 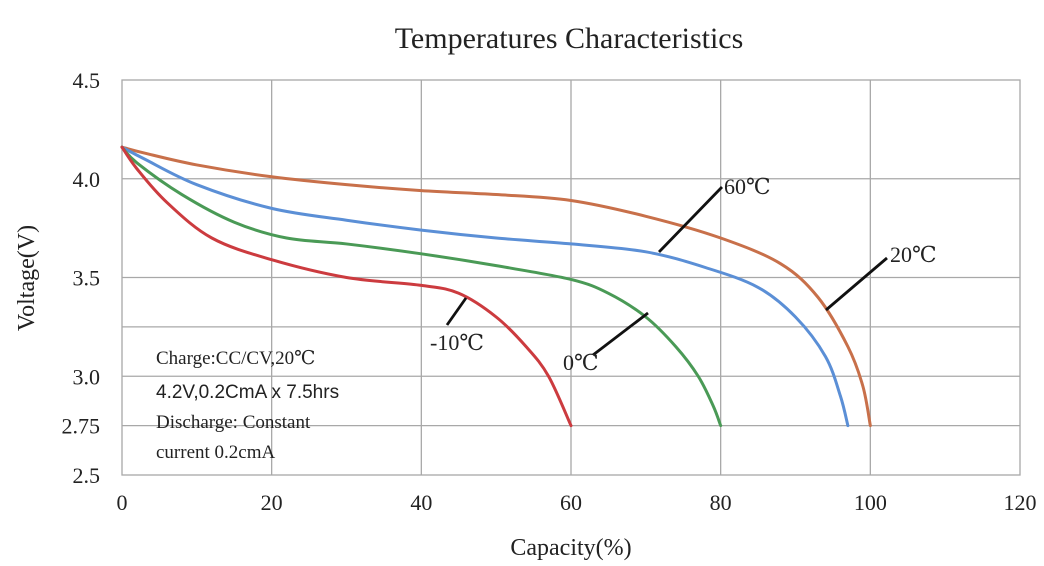 What do you see at coordinates (122, 502) in the screenshot?
I see `x-tick-label: 0` at bounding box center [122, 502].